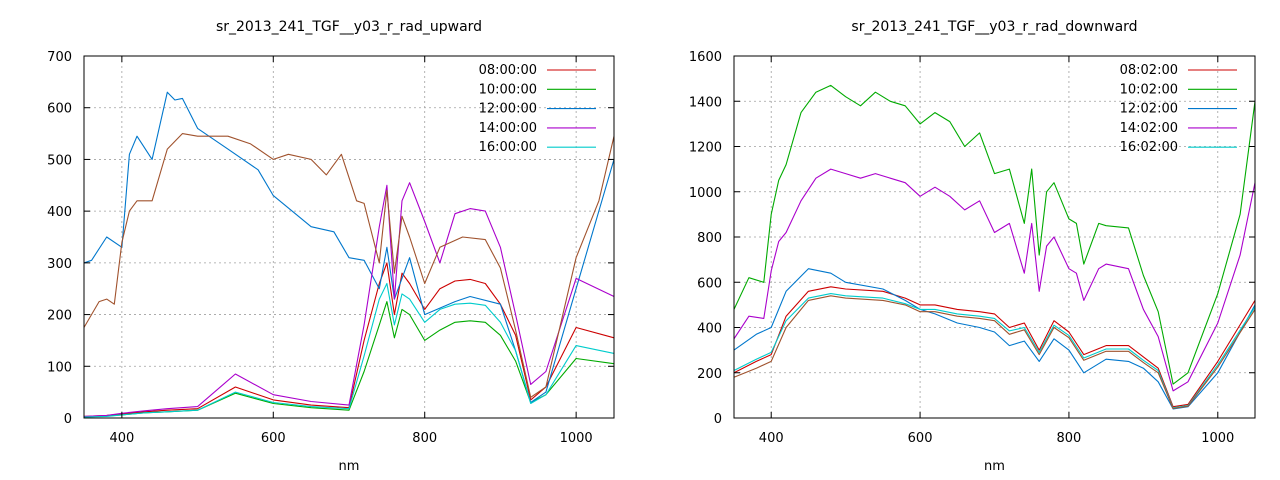 This screenshot has width=1280, height=480. What do you see at coordinates (508, 109) in the screenshot?
I see `legend-label: 12:00:00` at bounding box center [508, 109].